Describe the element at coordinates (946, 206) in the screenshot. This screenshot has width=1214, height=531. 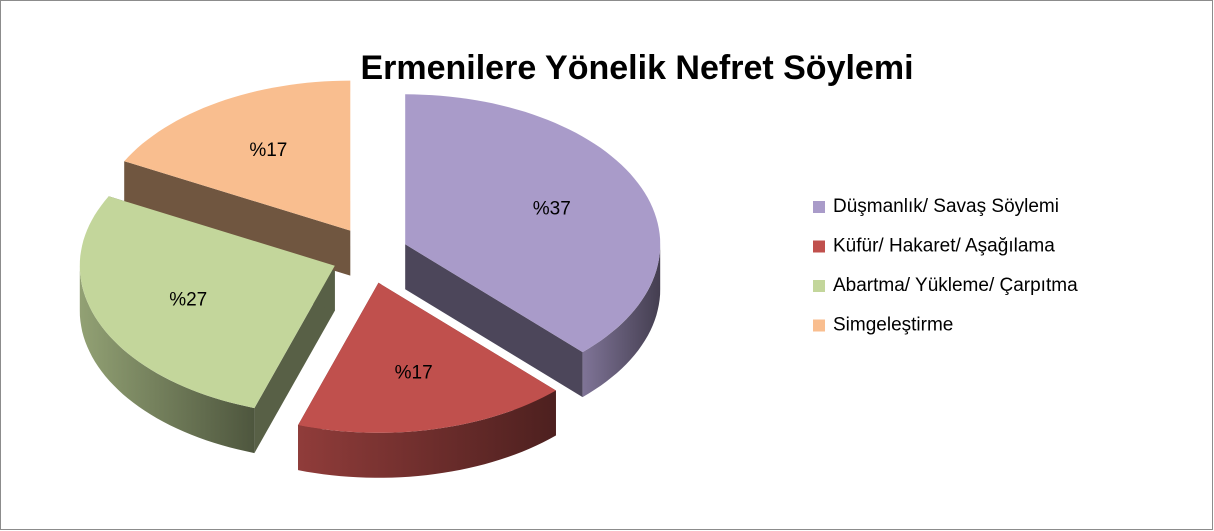
I see `legend-label: Düşmanlık/ Savaş Söylemi` at that location.